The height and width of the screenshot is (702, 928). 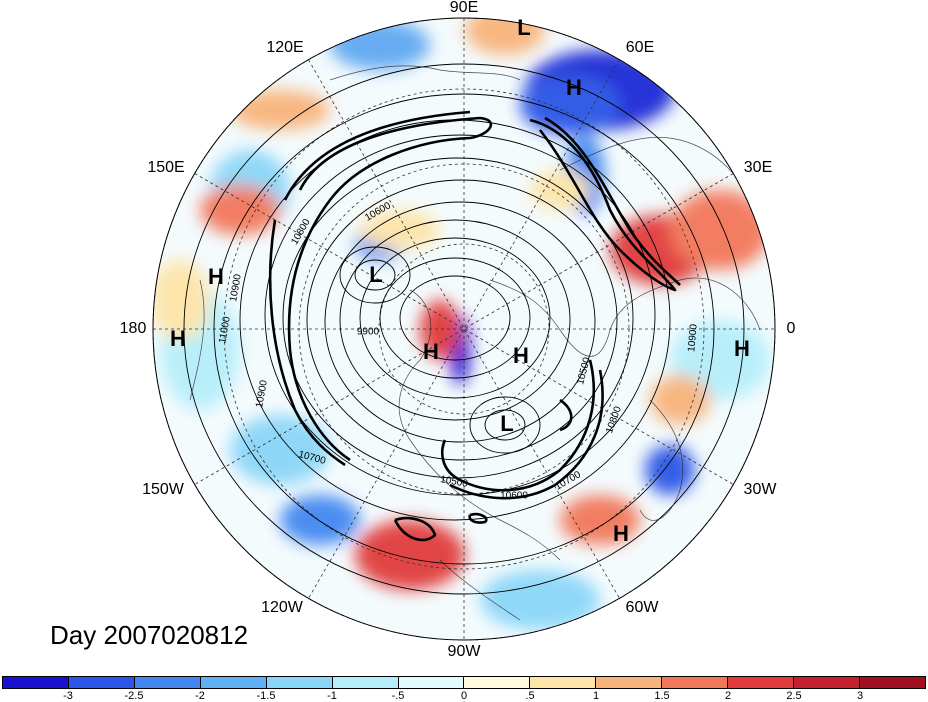 What do you see at coordinates (464, 696) in the screenshot?
I see `colorbar-tick-label: 0` at bounding box center [464, 696].